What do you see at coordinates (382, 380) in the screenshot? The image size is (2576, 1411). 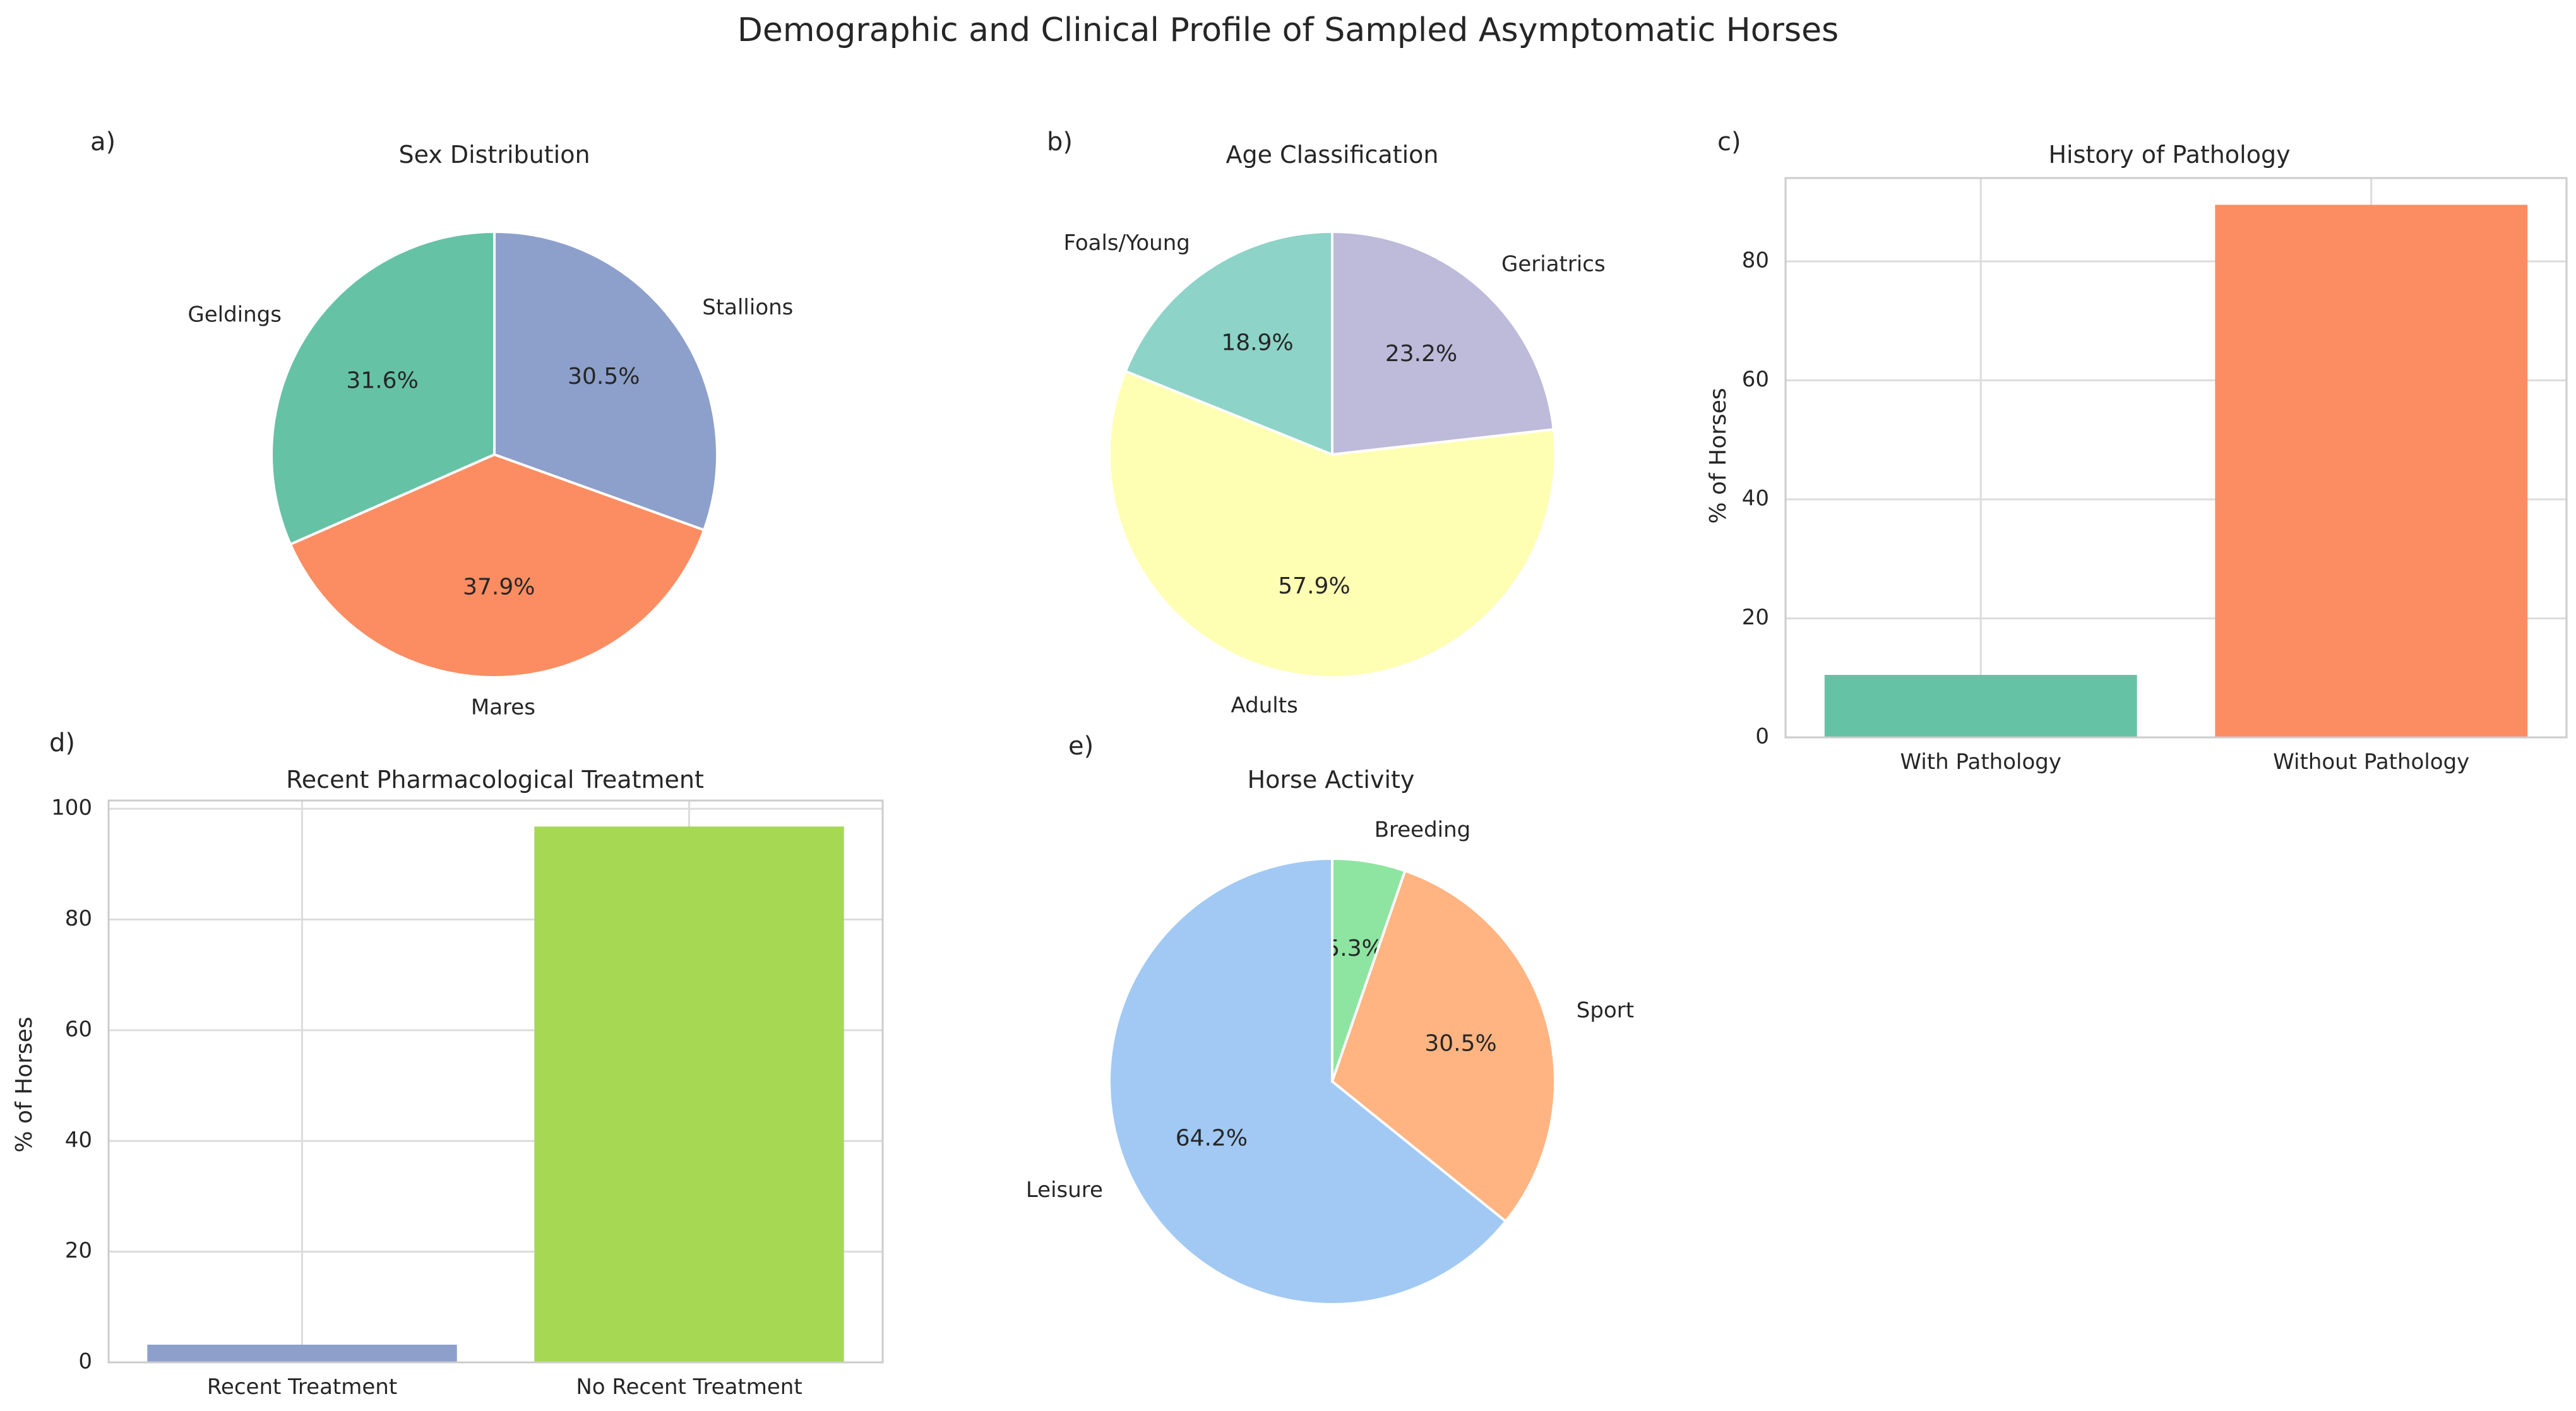 I see `pie-pct-geldings: 31.6%` at bounding box center [382, 380].